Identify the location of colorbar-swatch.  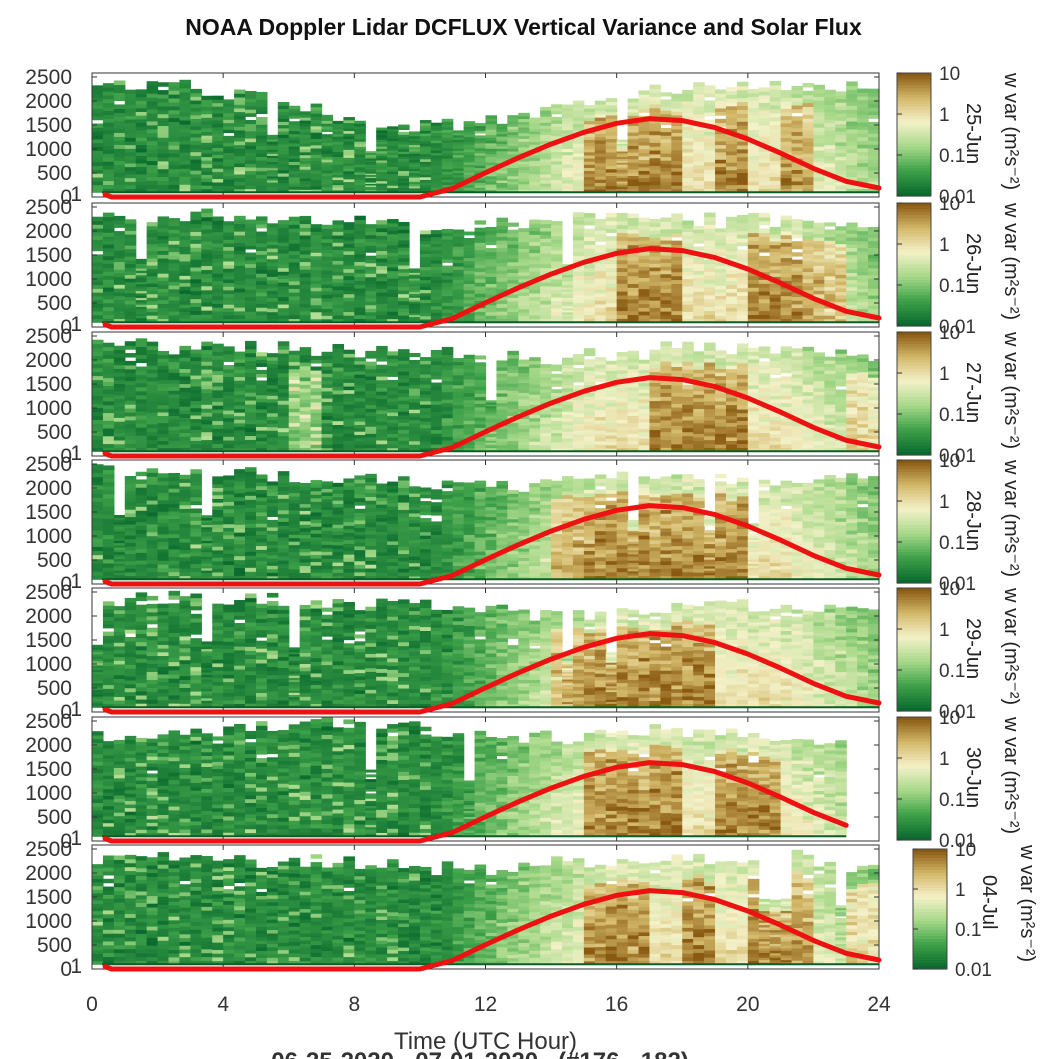
(914, 170).